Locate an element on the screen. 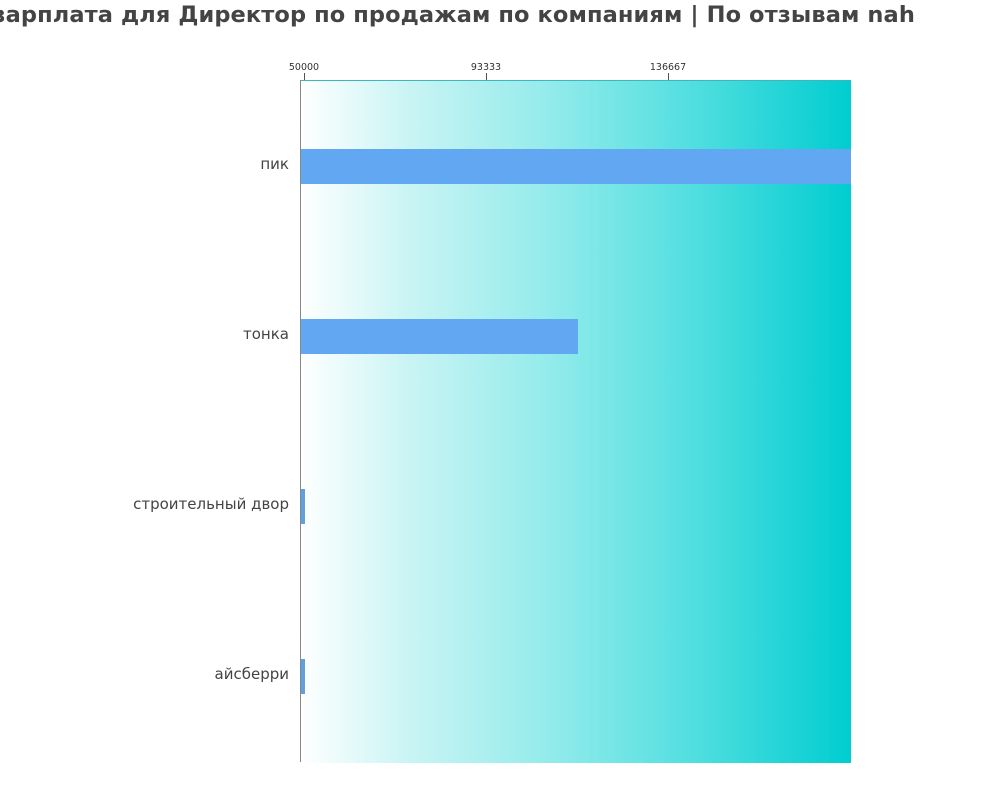 The height and width of the screenshot is (800, 1000). category-label: пик is located at coordinates (274, 164).